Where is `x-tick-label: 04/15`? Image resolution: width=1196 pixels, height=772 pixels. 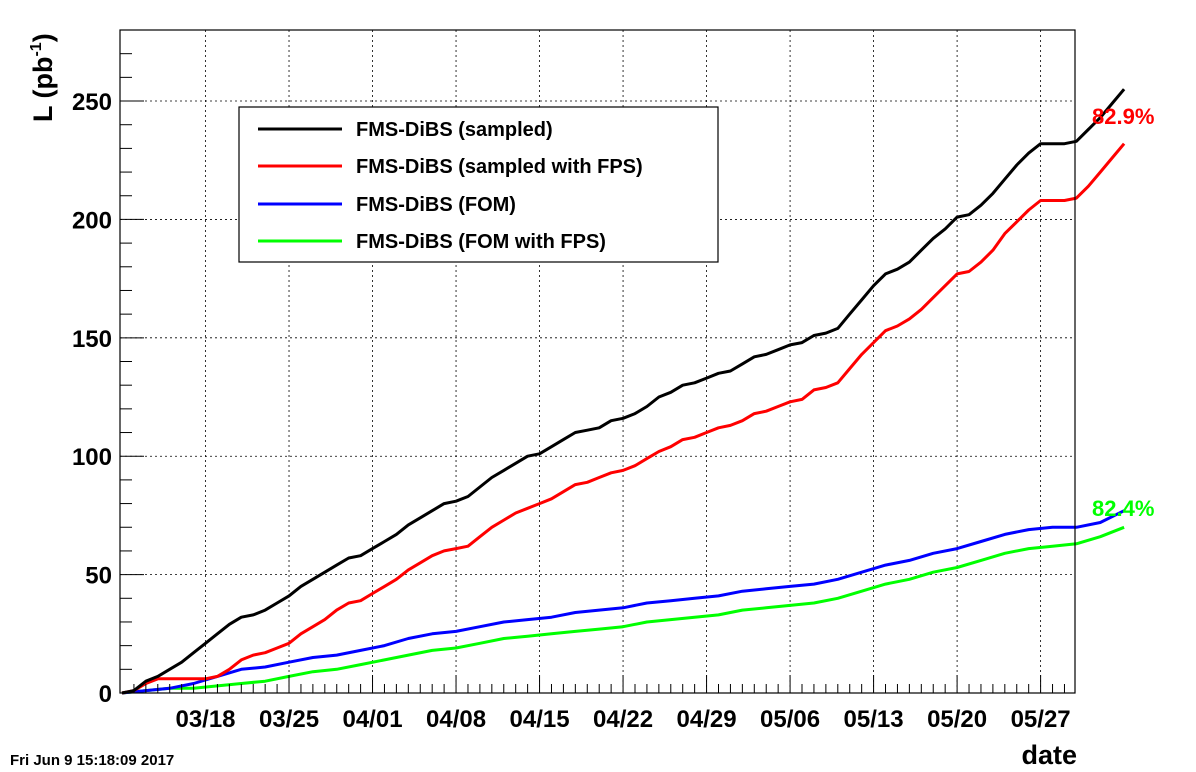 x-tick-label: 04/15 is located at coordinates (540, 719).